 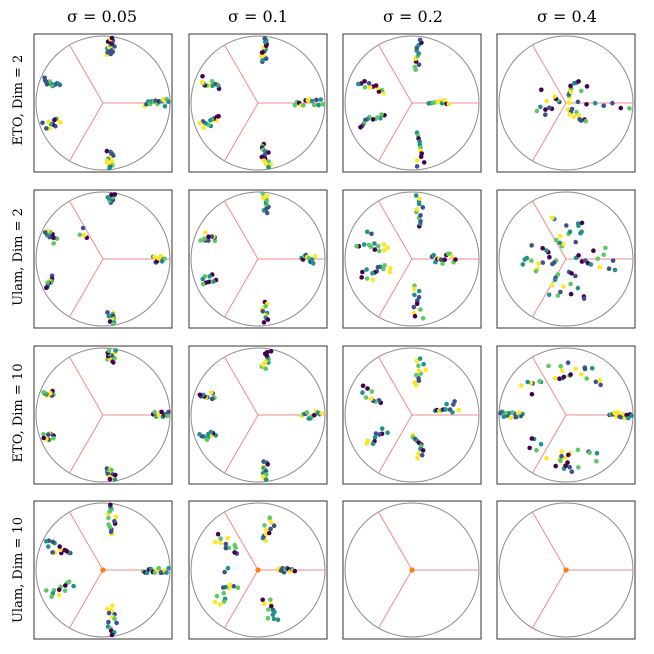 I want to click on center-marker, so click(x=566, y=570).